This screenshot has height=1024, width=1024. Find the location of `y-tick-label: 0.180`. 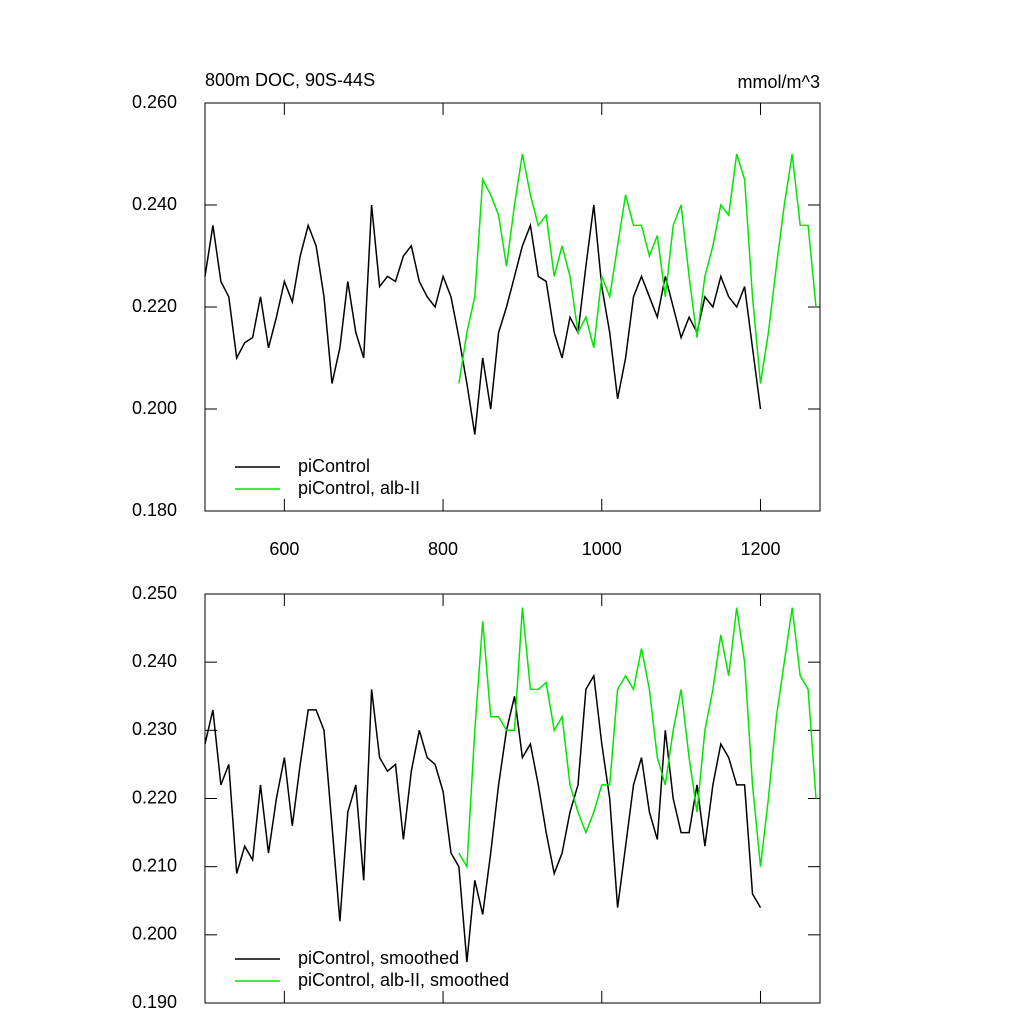

y-tick-label: 0.180 is located at coordinates (154, 510).